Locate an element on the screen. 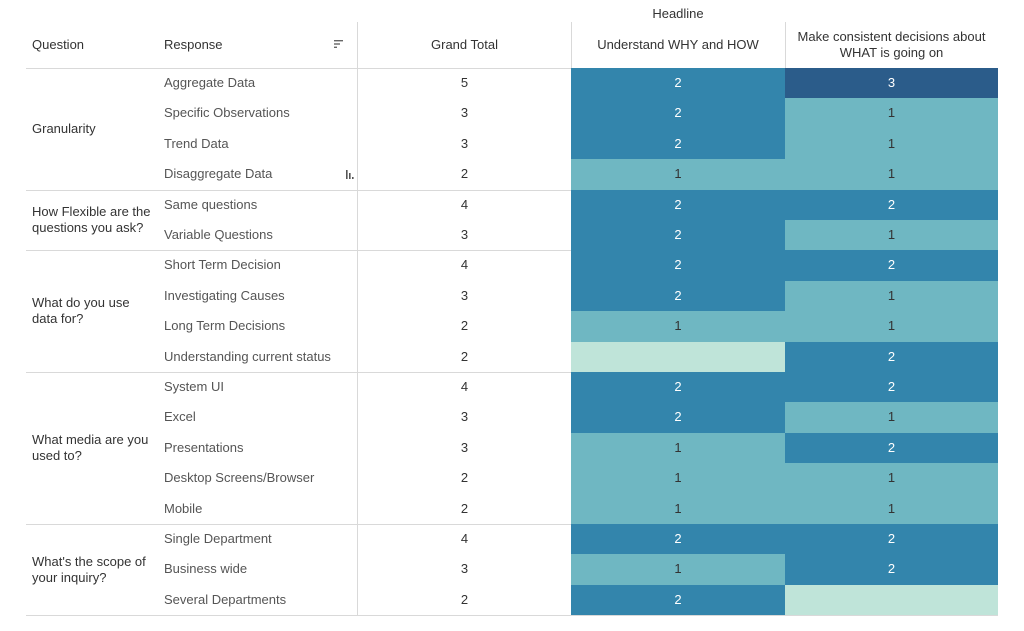 The width and height of the screenshot is (1024, 631). grand-total-value: 5 is located at coordinates (464, 82).